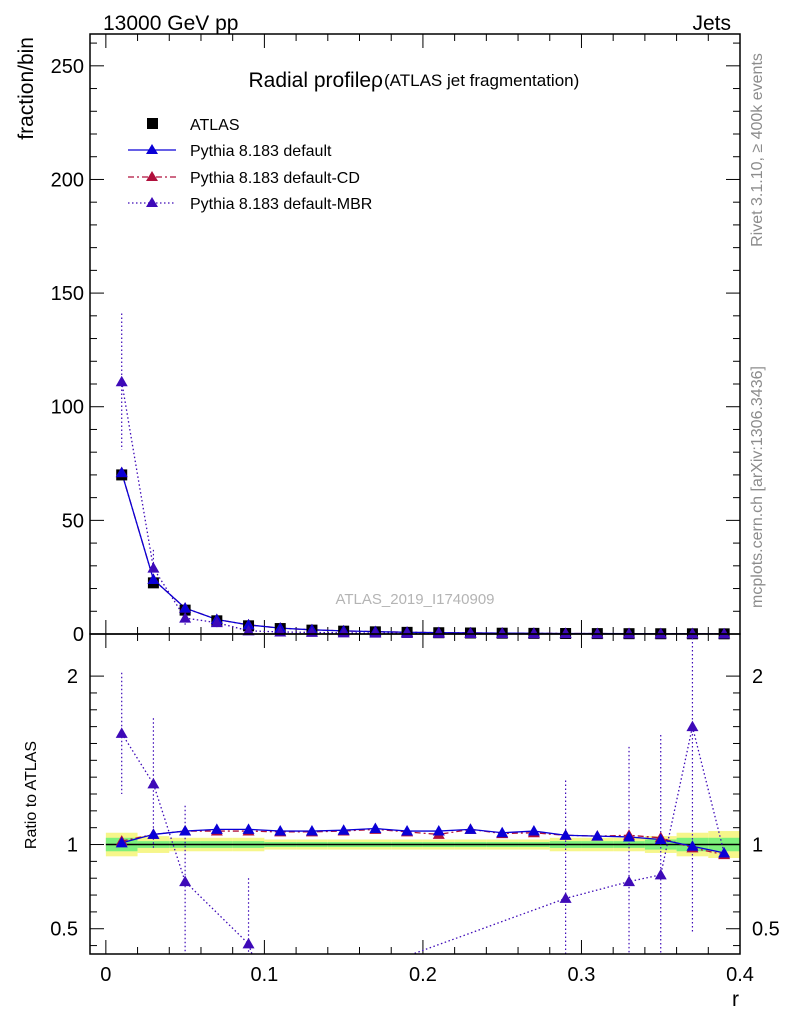 The height and width of the screenshot is (1024, 786). What do you see at coordinates (711, 23) in the screenshot?
I see `header-right-label: Jets` at bounding box center [711, 23].